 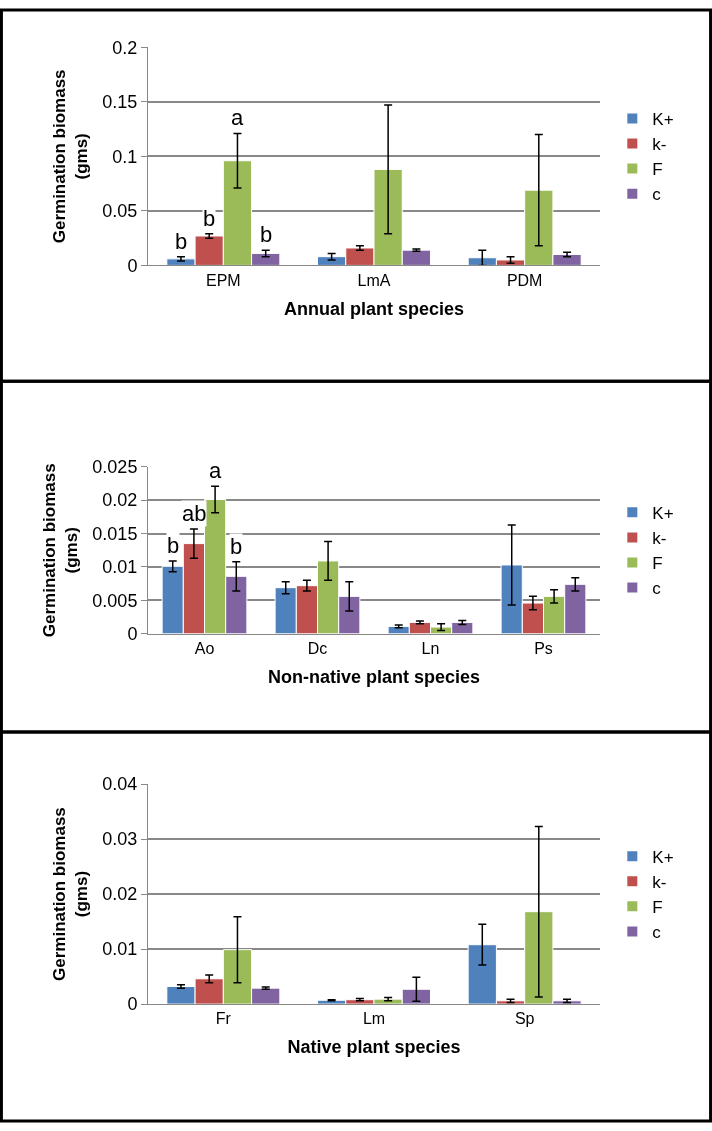 What do you see at coordinates (524, 280) in the screenshot?
I see `x-tick-label: PDM` at bounding box center [524, 280].